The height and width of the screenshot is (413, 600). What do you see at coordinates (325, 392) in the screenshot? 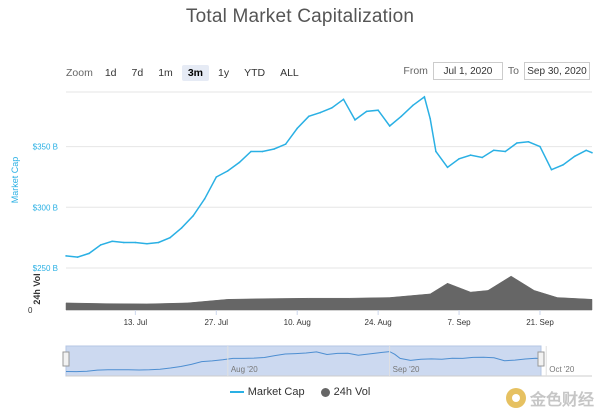
I see `volume-dot-icon` at bounding box center [325, 392].